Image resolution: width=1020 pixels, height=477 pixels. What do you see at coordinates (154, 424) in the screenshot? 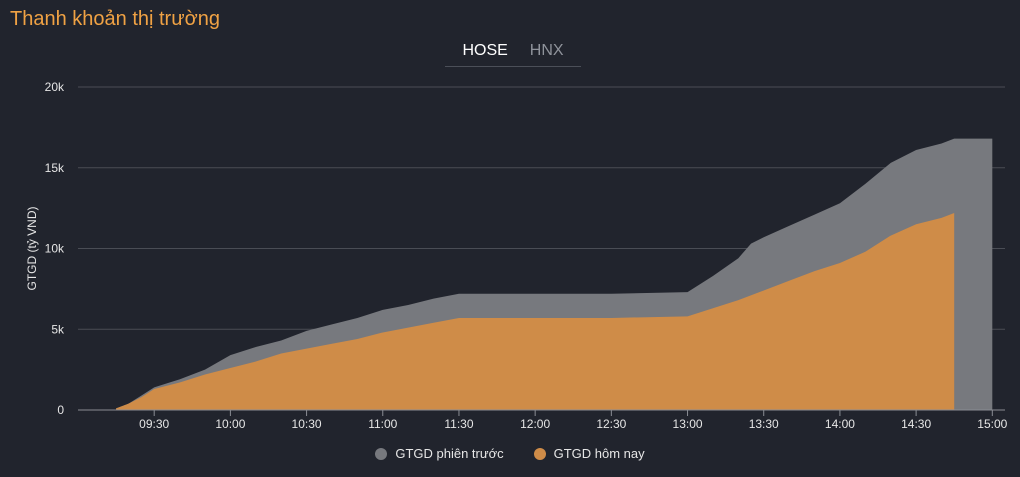
I see `x-tick-label: 09:30` at bounding box center [154, 424].